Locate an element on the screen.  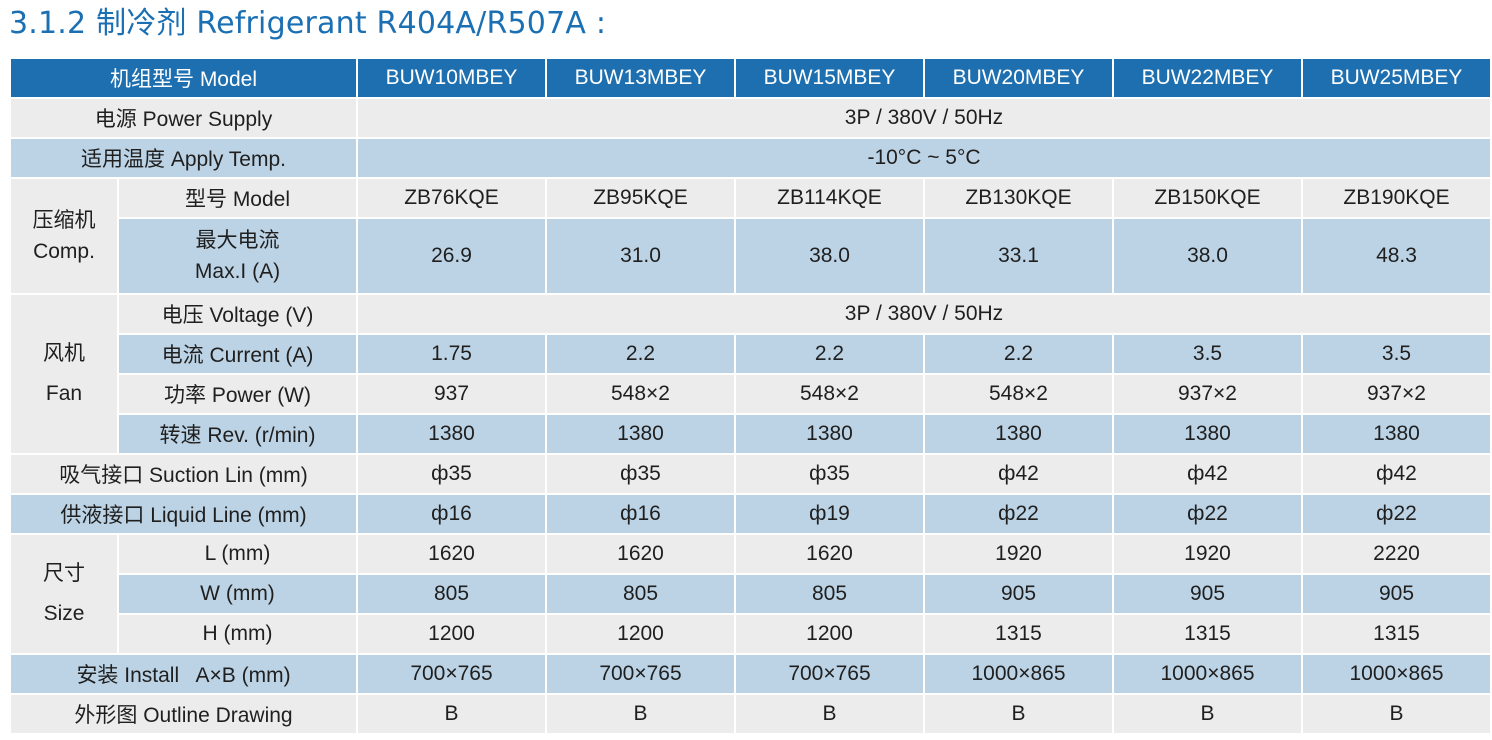
fan-current-row: 电流 Current (A) 1.75 2.2 2.2 2.2 3.5 3.5 is located at coordinates (751, 354).